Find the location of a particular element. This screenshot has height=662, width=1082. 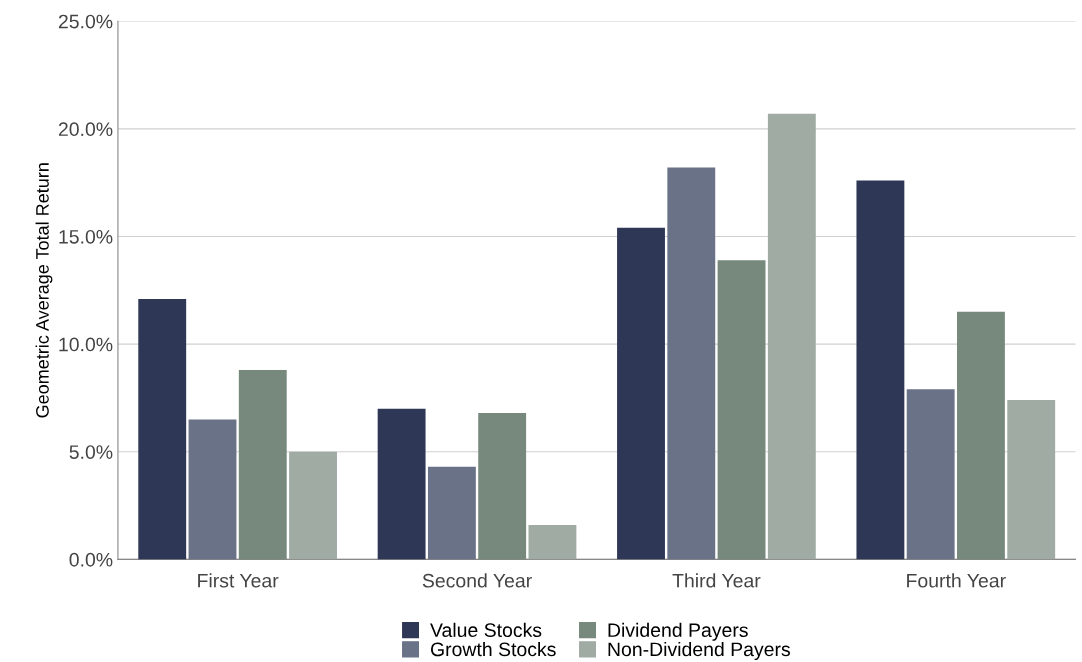

legend-label: Dividend Payers is located at coordinates (678, 631).